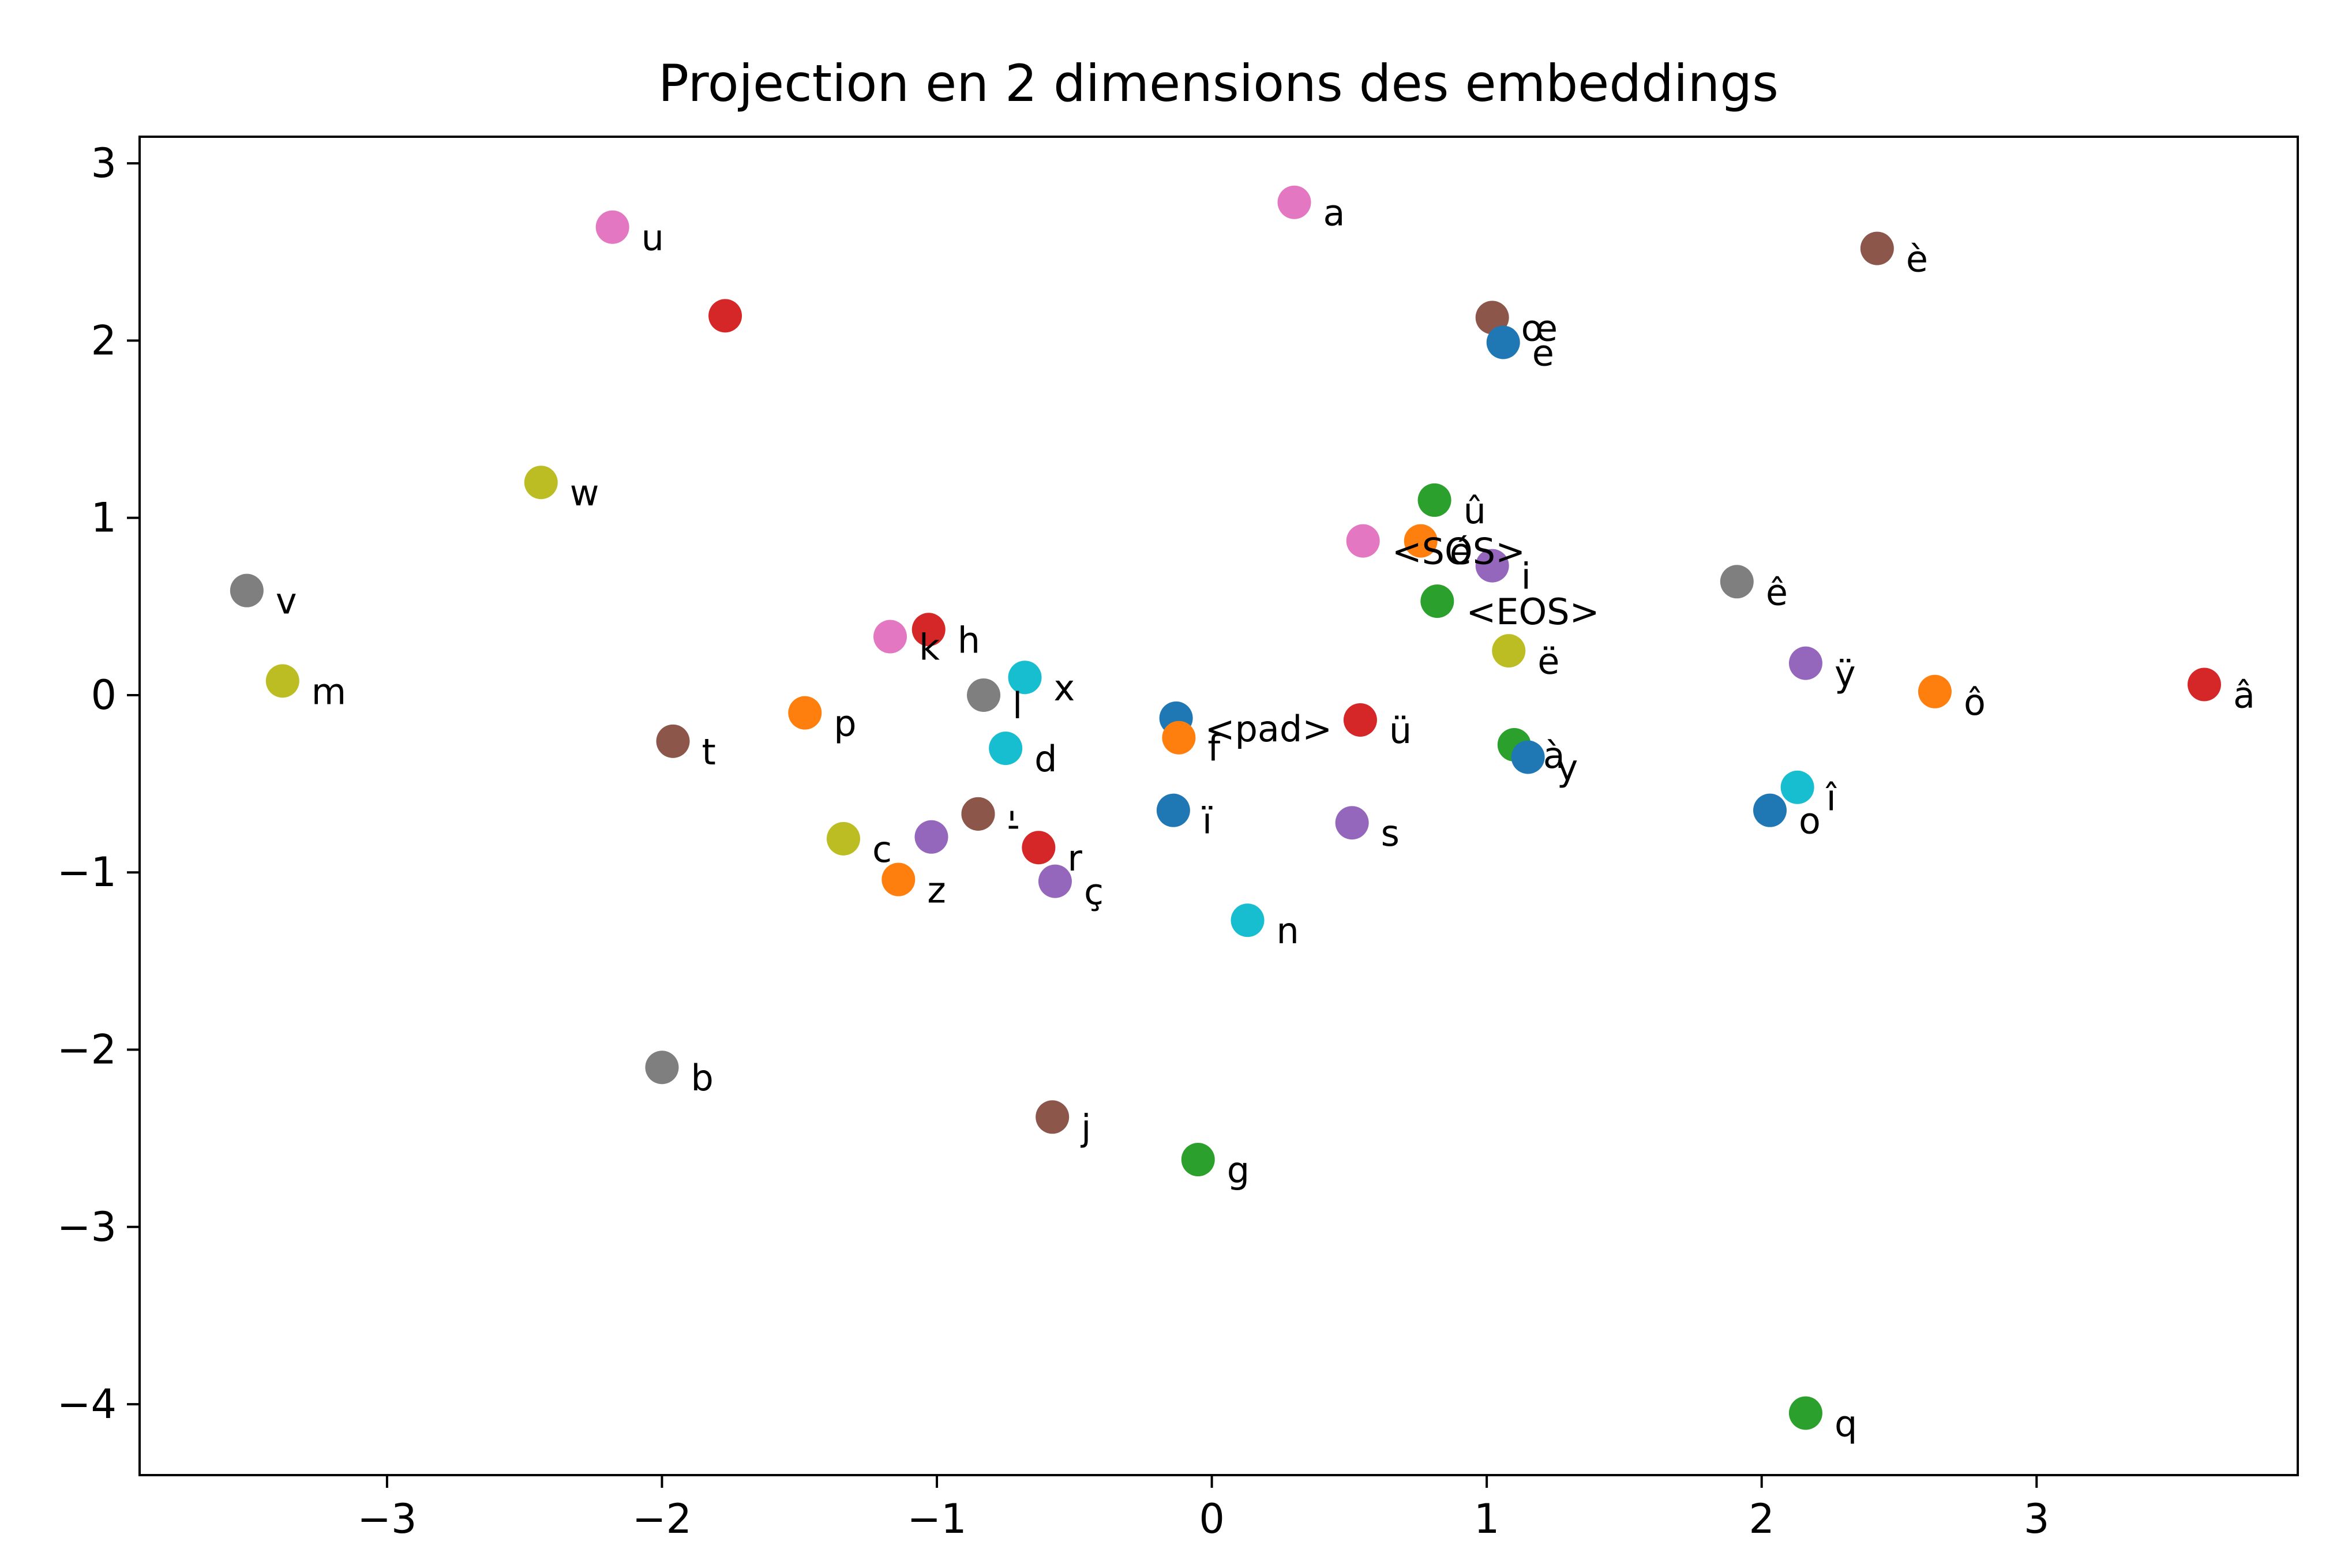  I want to click on data-point-label: a, so click(1334, 213).